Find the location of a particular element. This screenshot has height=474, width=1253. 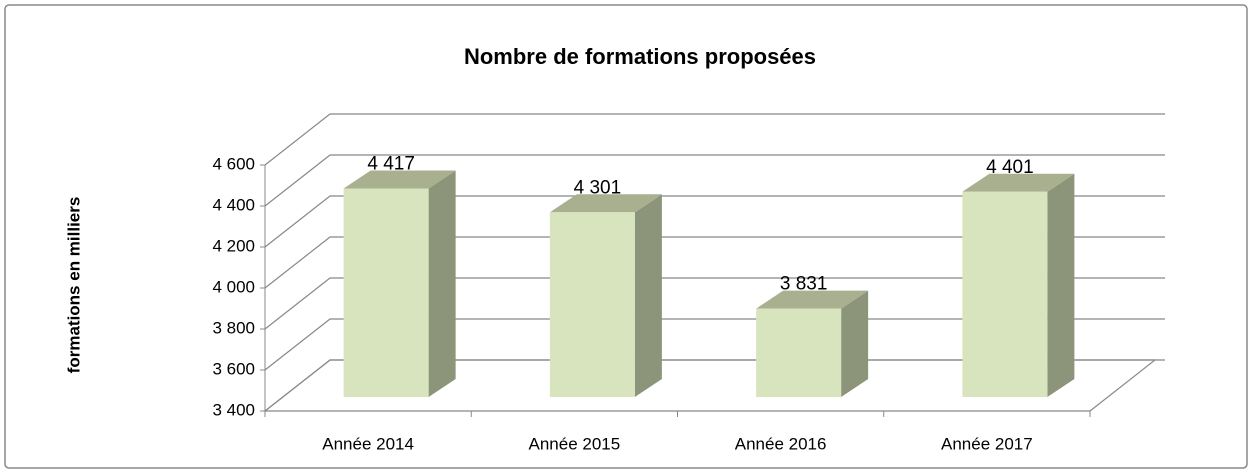

x-tick-label: Année 2014 is located at coordinates (368, 443).